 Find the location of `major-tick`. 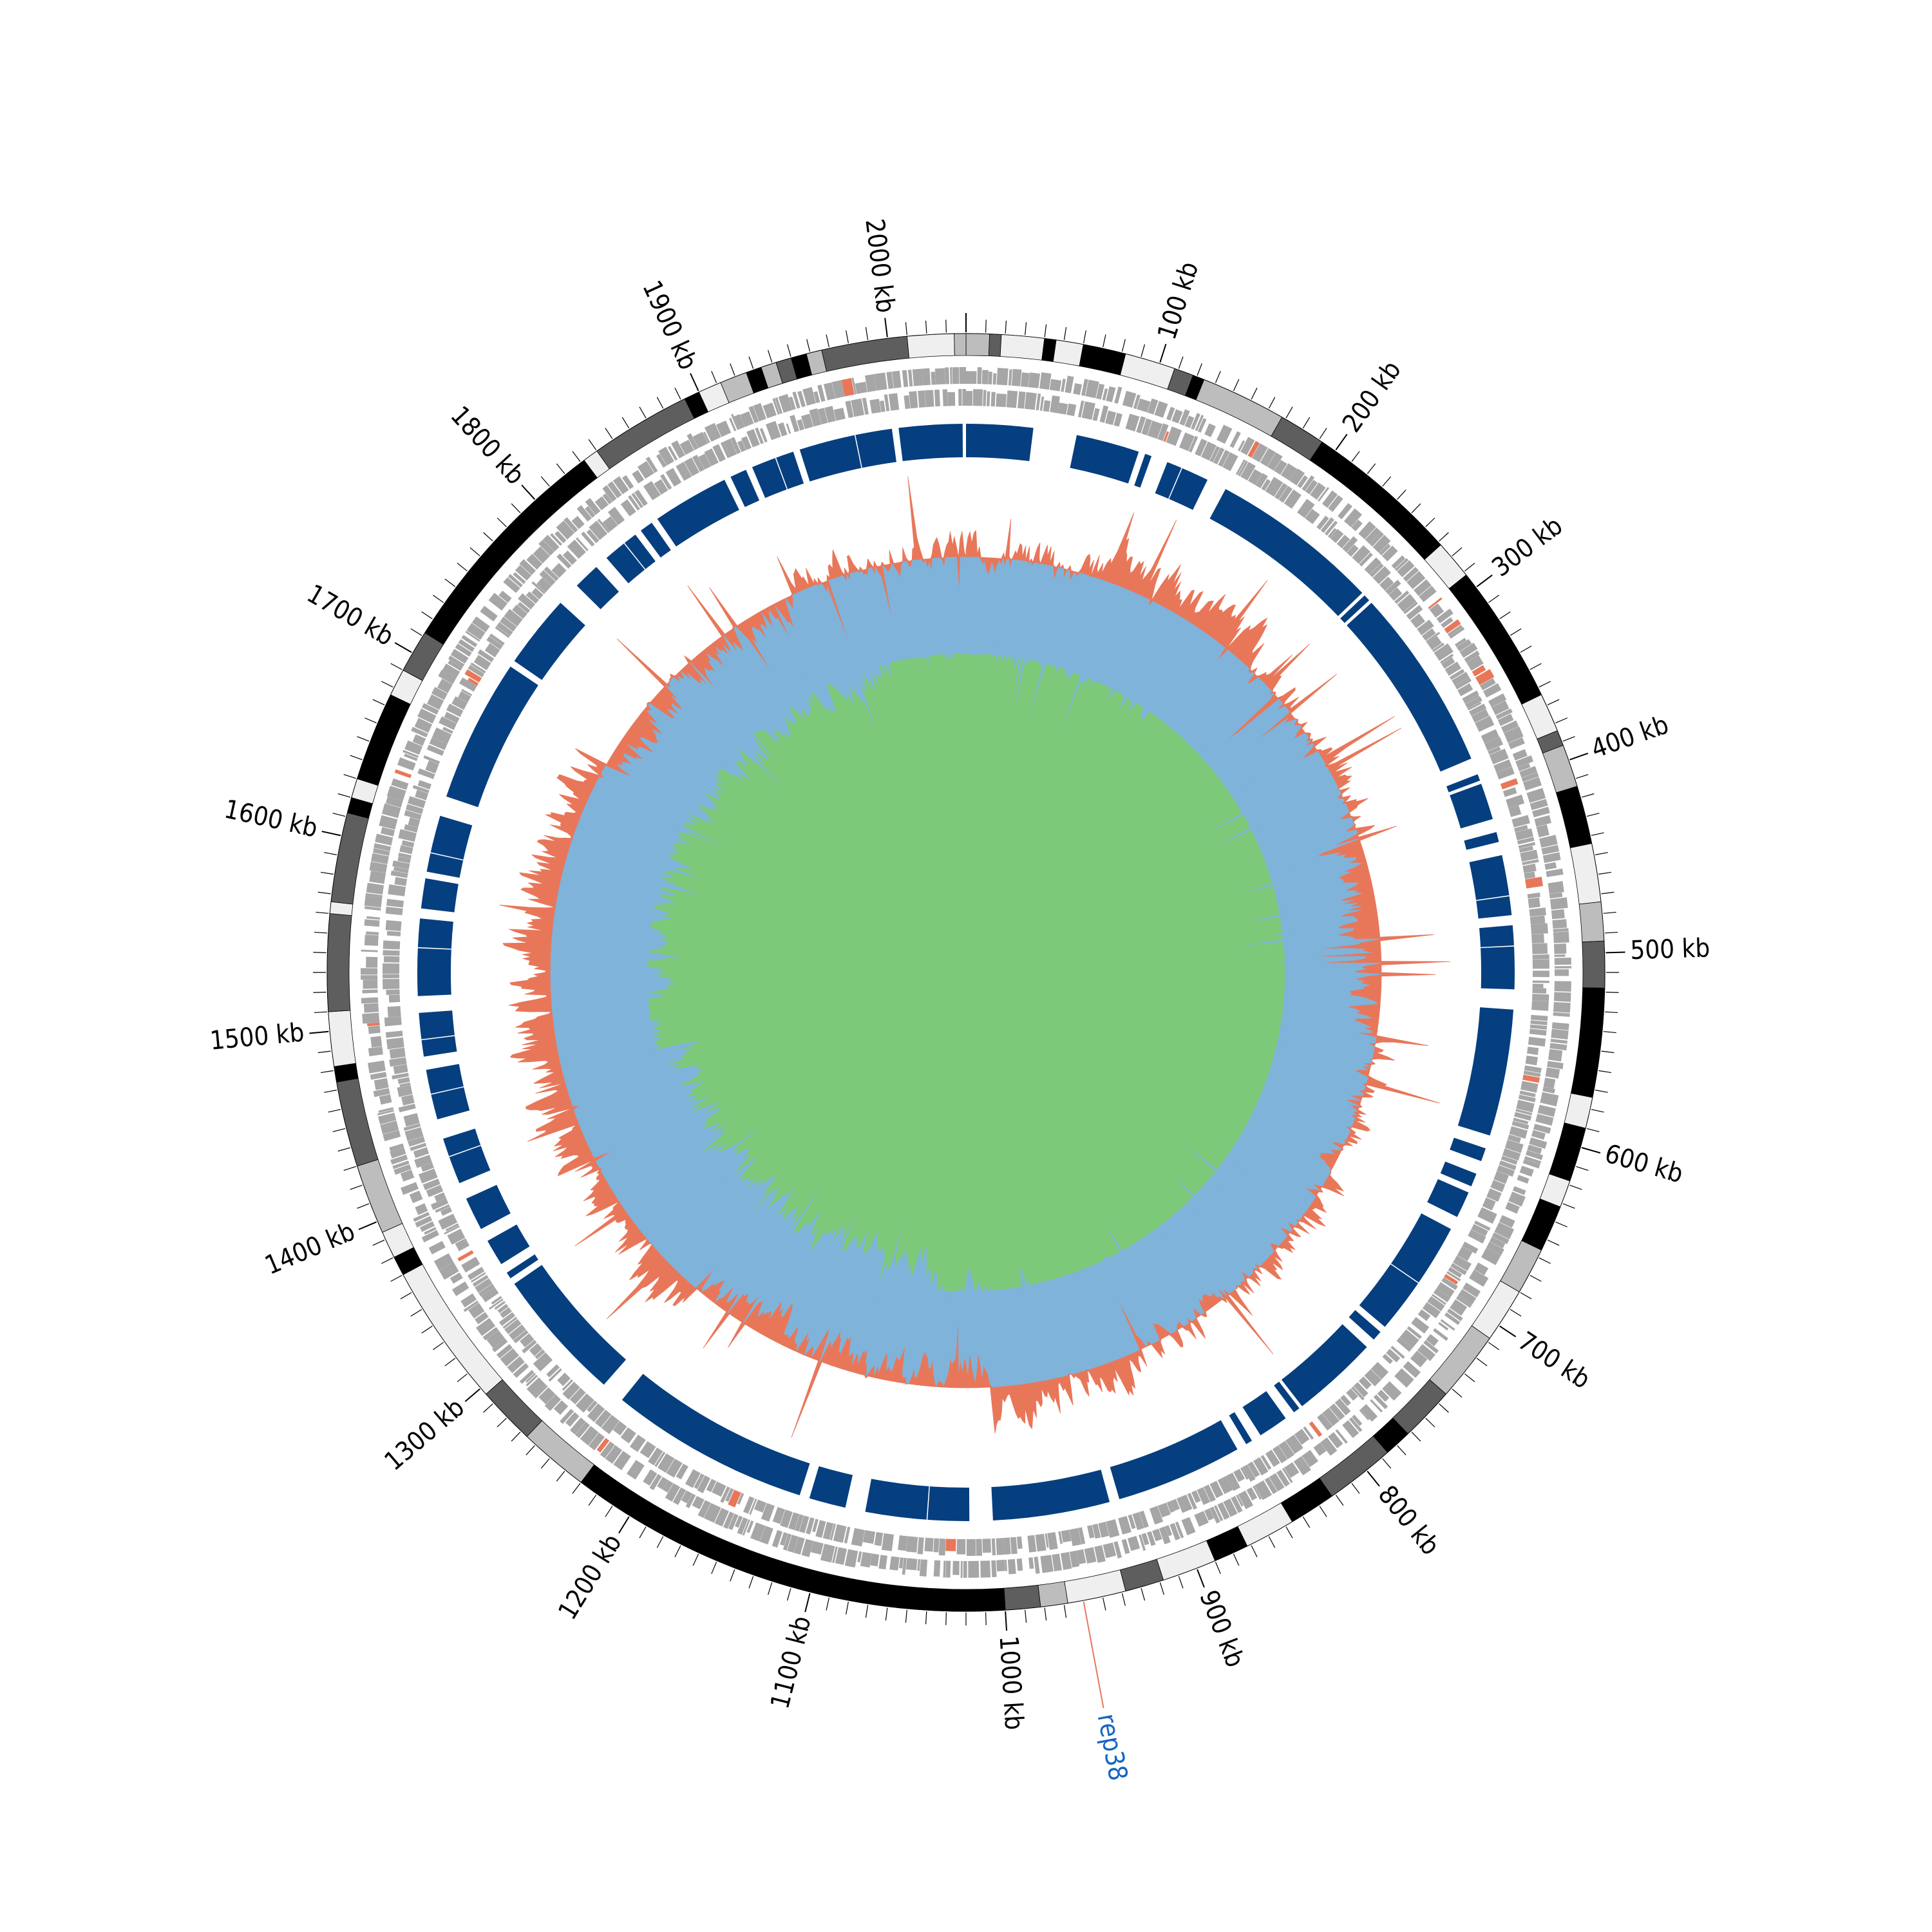

major-tick is located at coordinates (886, 327).